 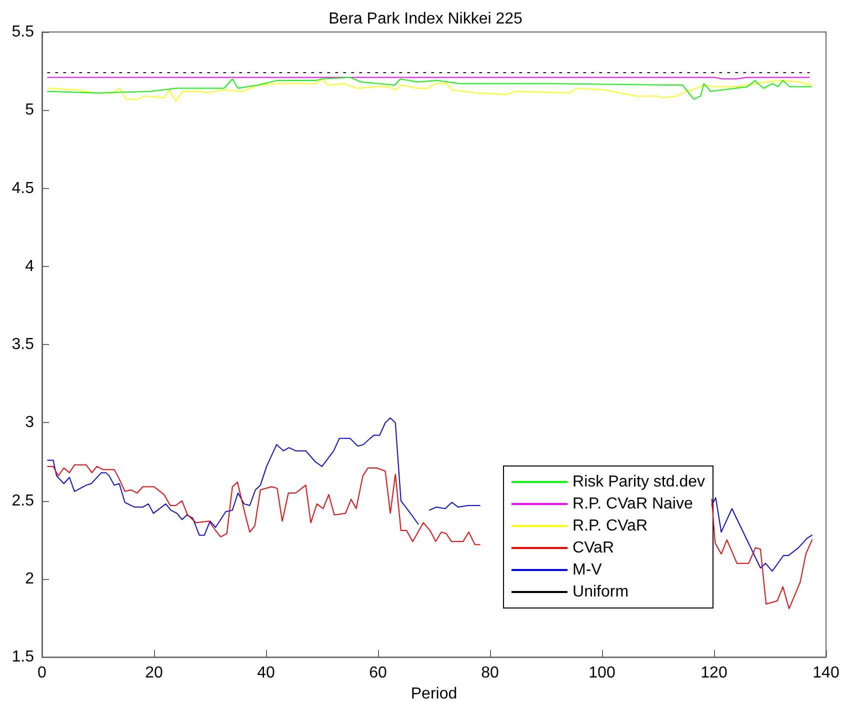 I want to click on x-tick-label: 40, so click(x=266, y=673).